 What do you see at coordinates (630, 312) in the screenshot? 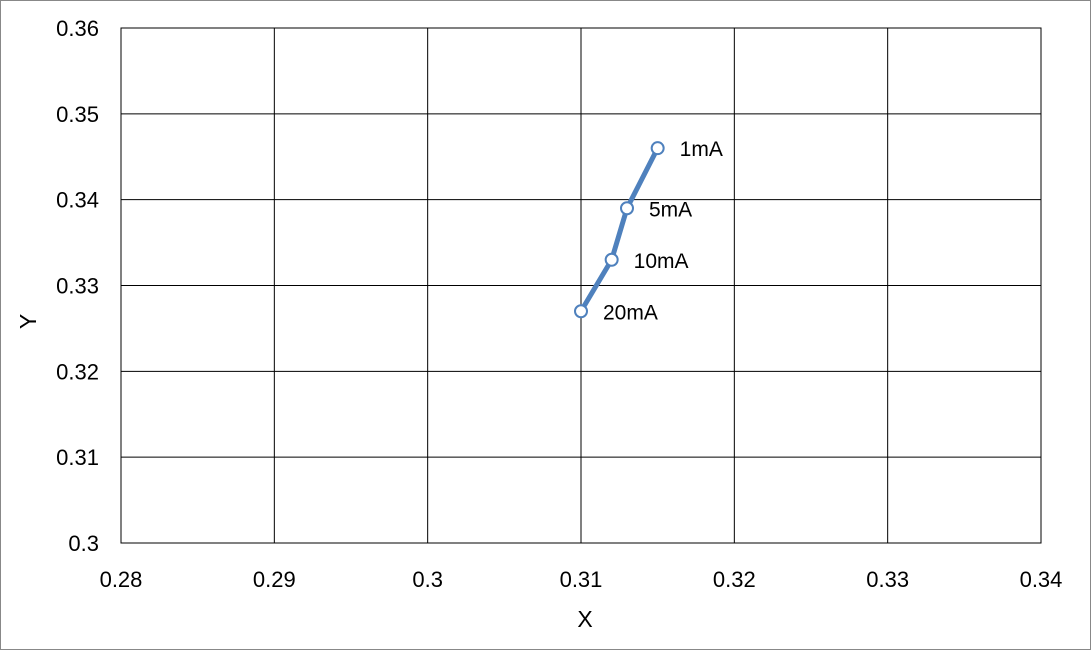
I see `data-point-label: 20mA` at bounding box center [630, 312].